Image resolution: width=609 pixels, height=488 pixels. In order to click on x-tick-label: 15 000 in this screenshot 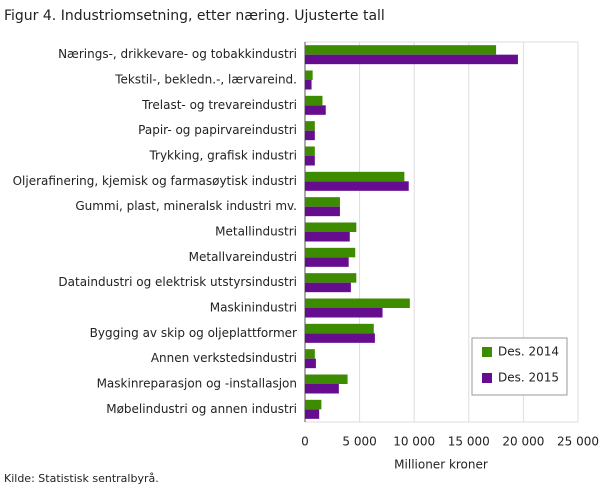, I will do `click(469, 442)`.